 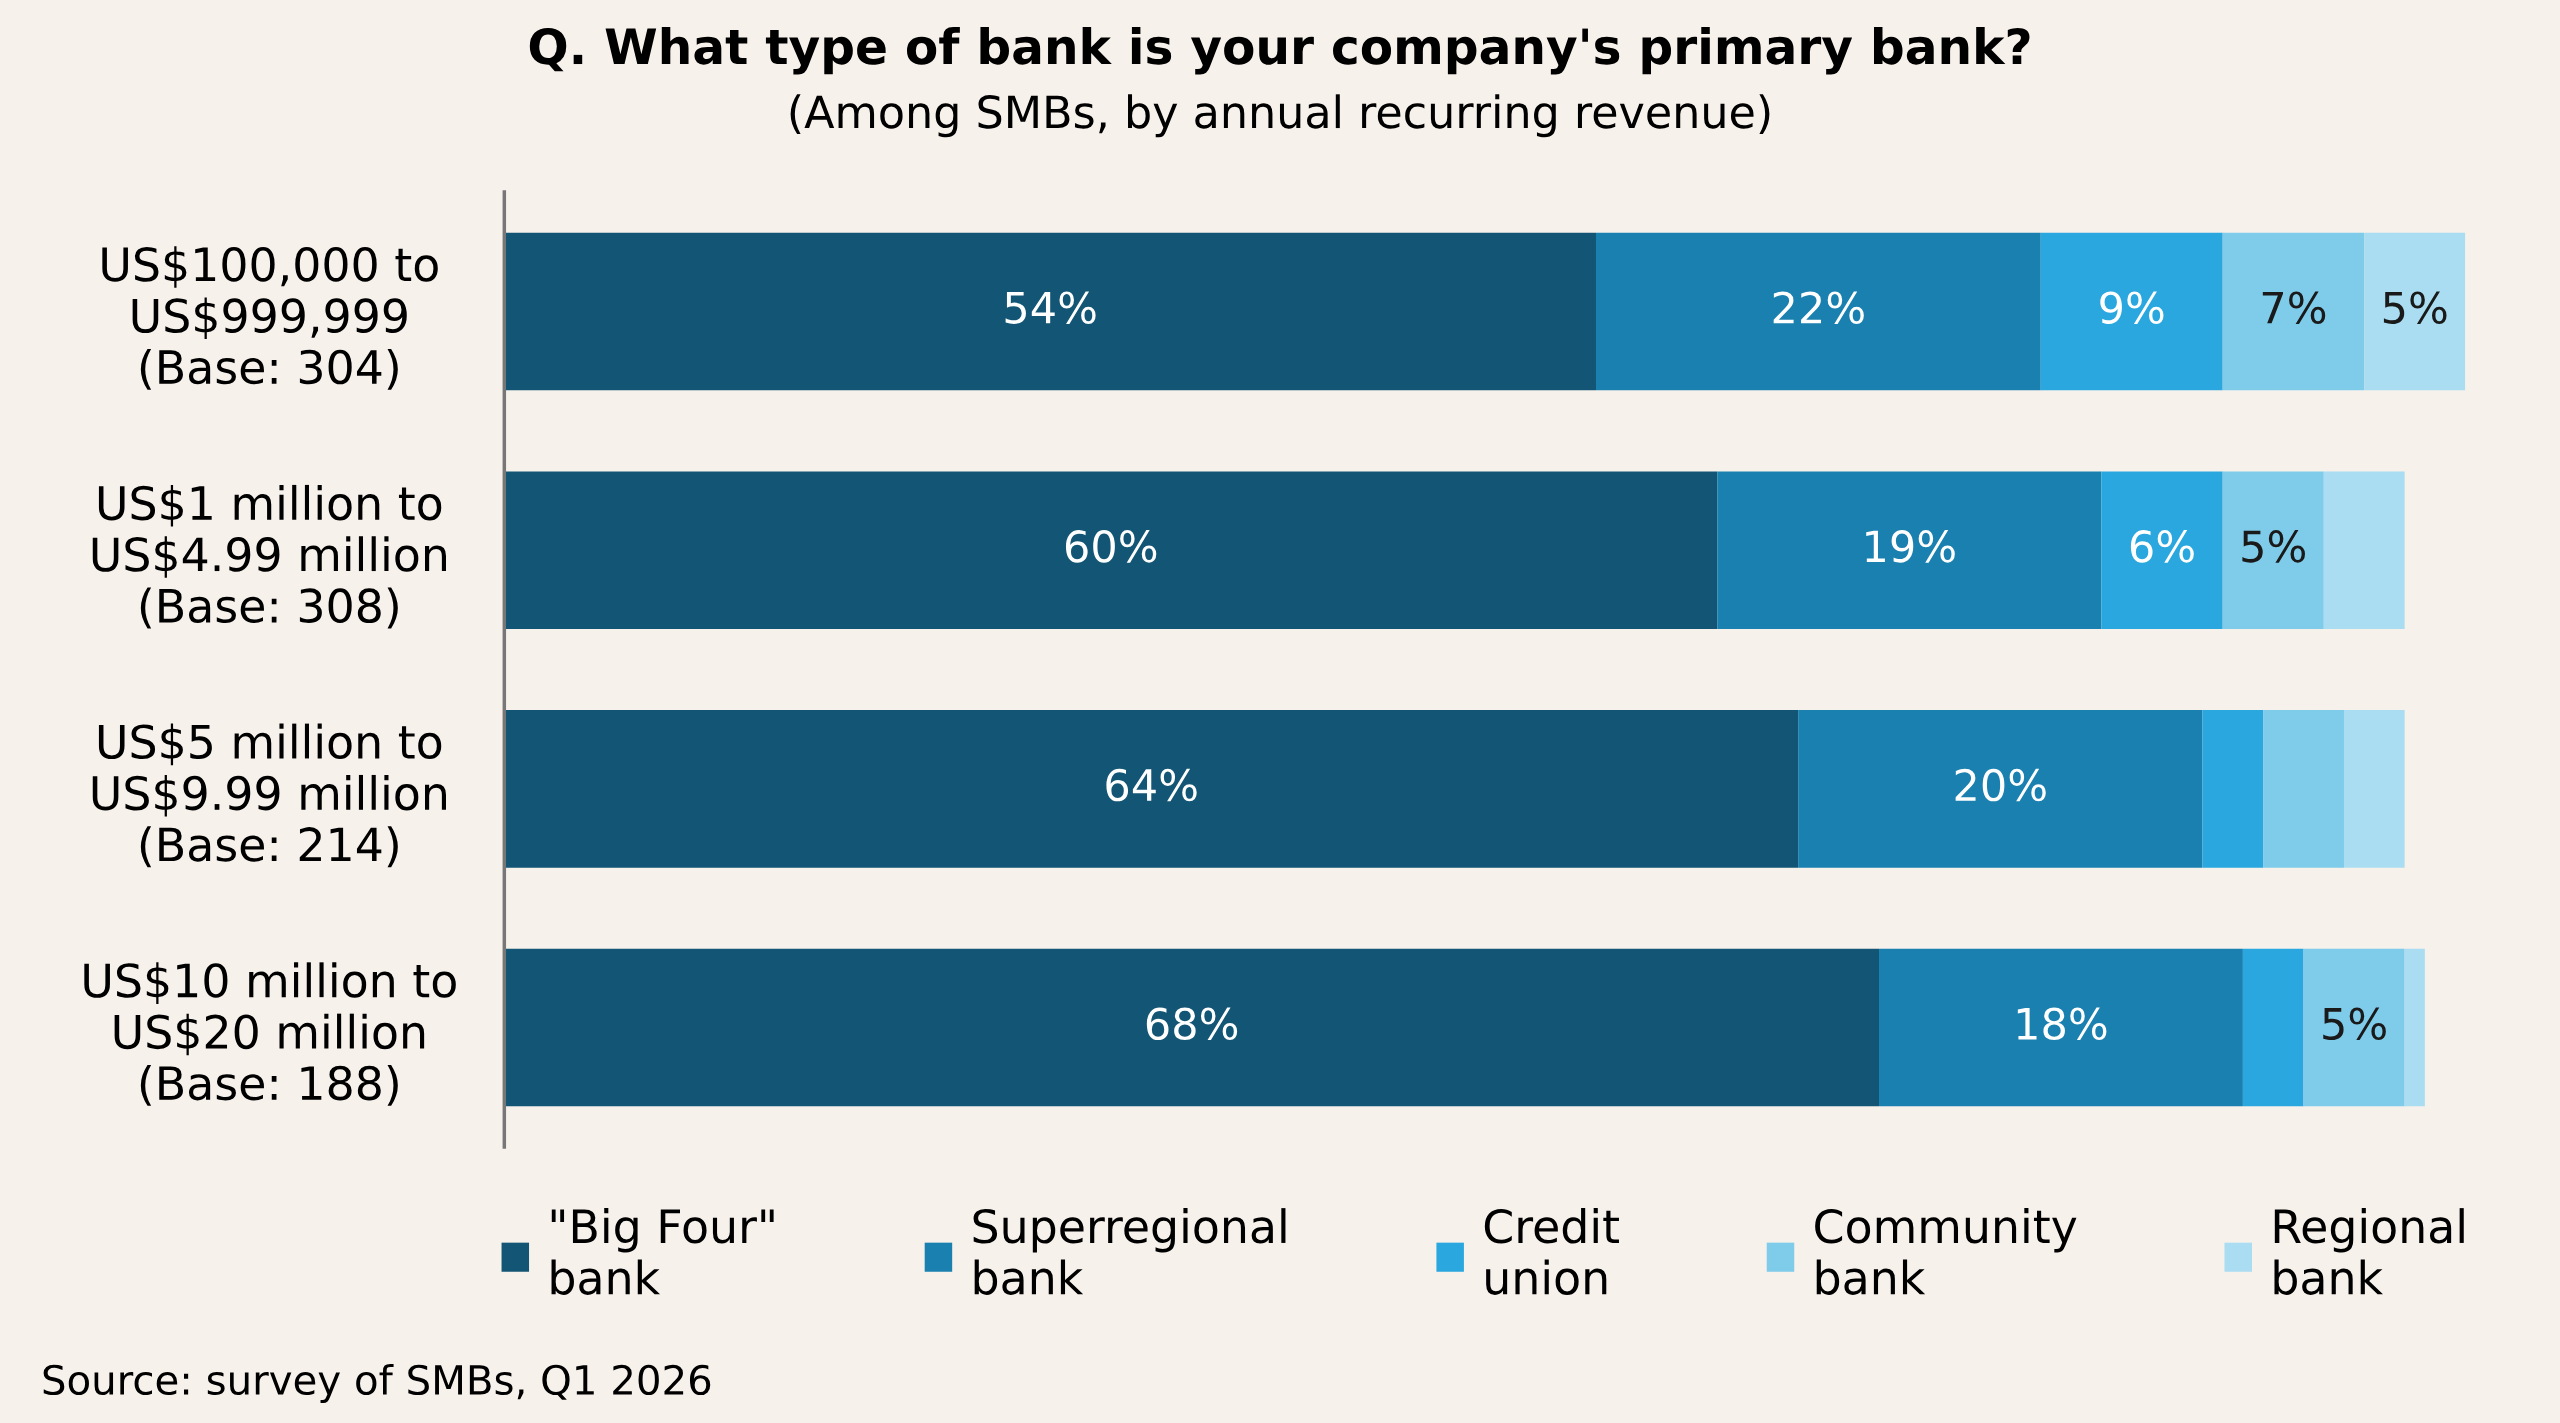 I want to click on data-label: 18%, so click(x=2062, y=1024).